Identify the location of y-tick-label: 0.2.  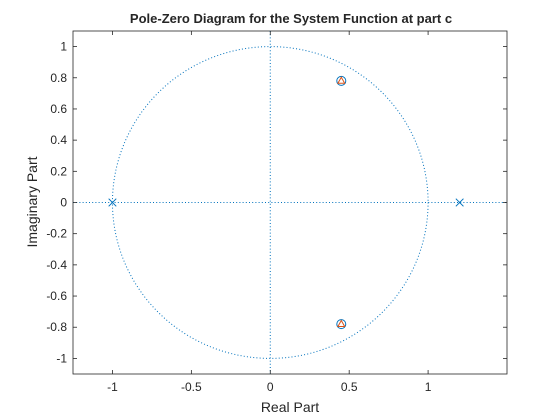
(58, 171).